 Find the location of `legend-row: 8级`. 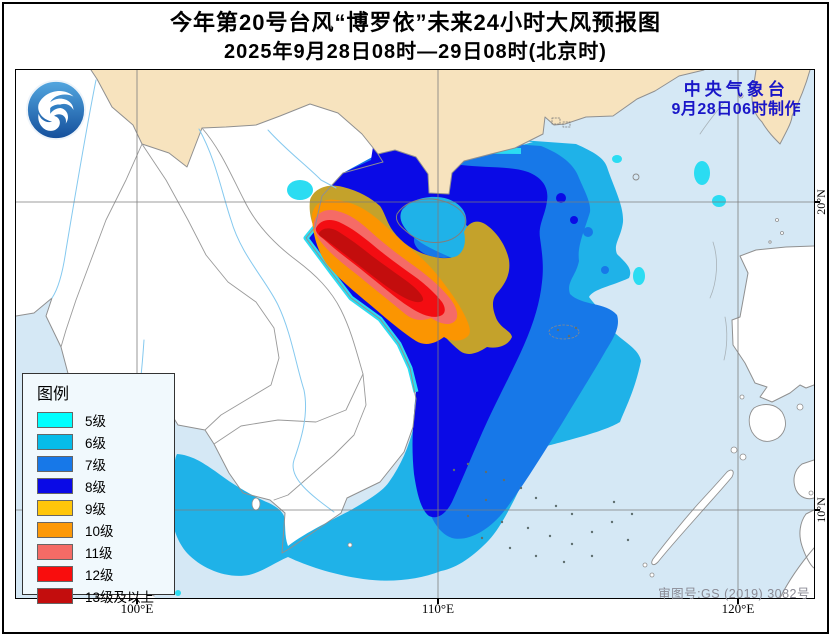

legend-row: 8级 is located at coordinates (105, 486).